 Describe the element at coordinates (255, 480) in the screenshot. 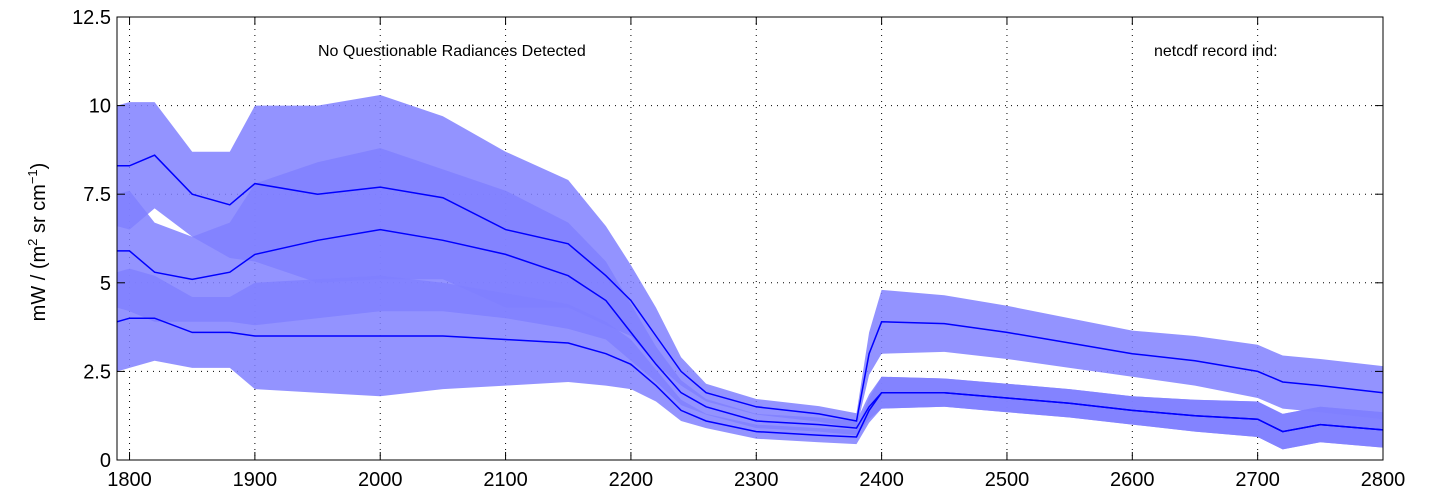

I see `x-tick-label: 1900` at that location.